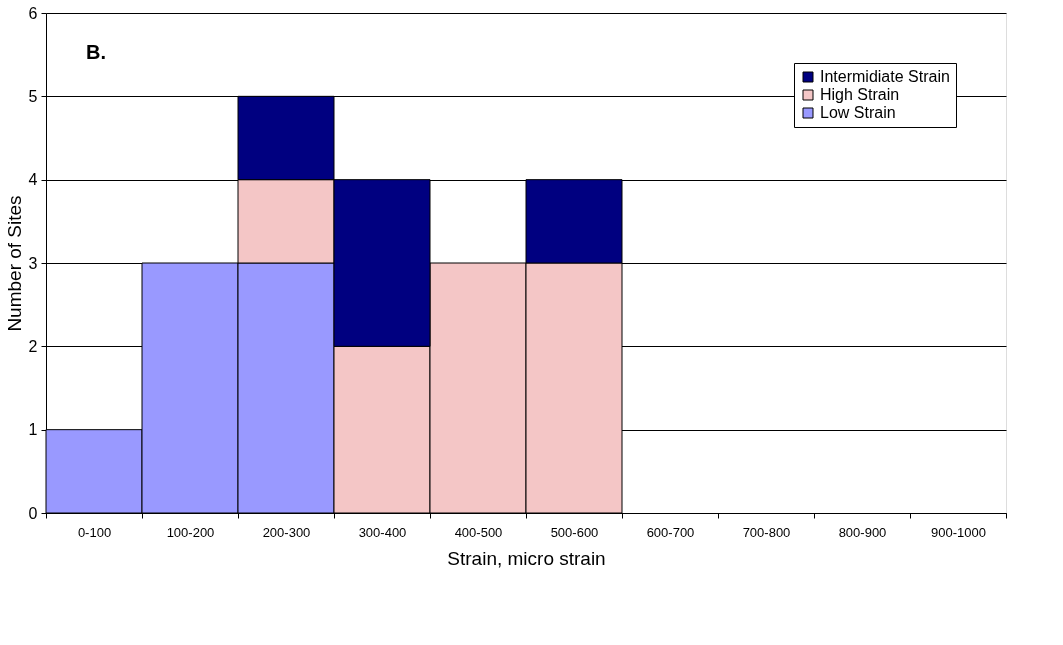 This screenshot has height=645, width=1063. Describe the element at coordinates (670, 532) in the screenshot. I see `x-tick-label: 600-700` at that location.